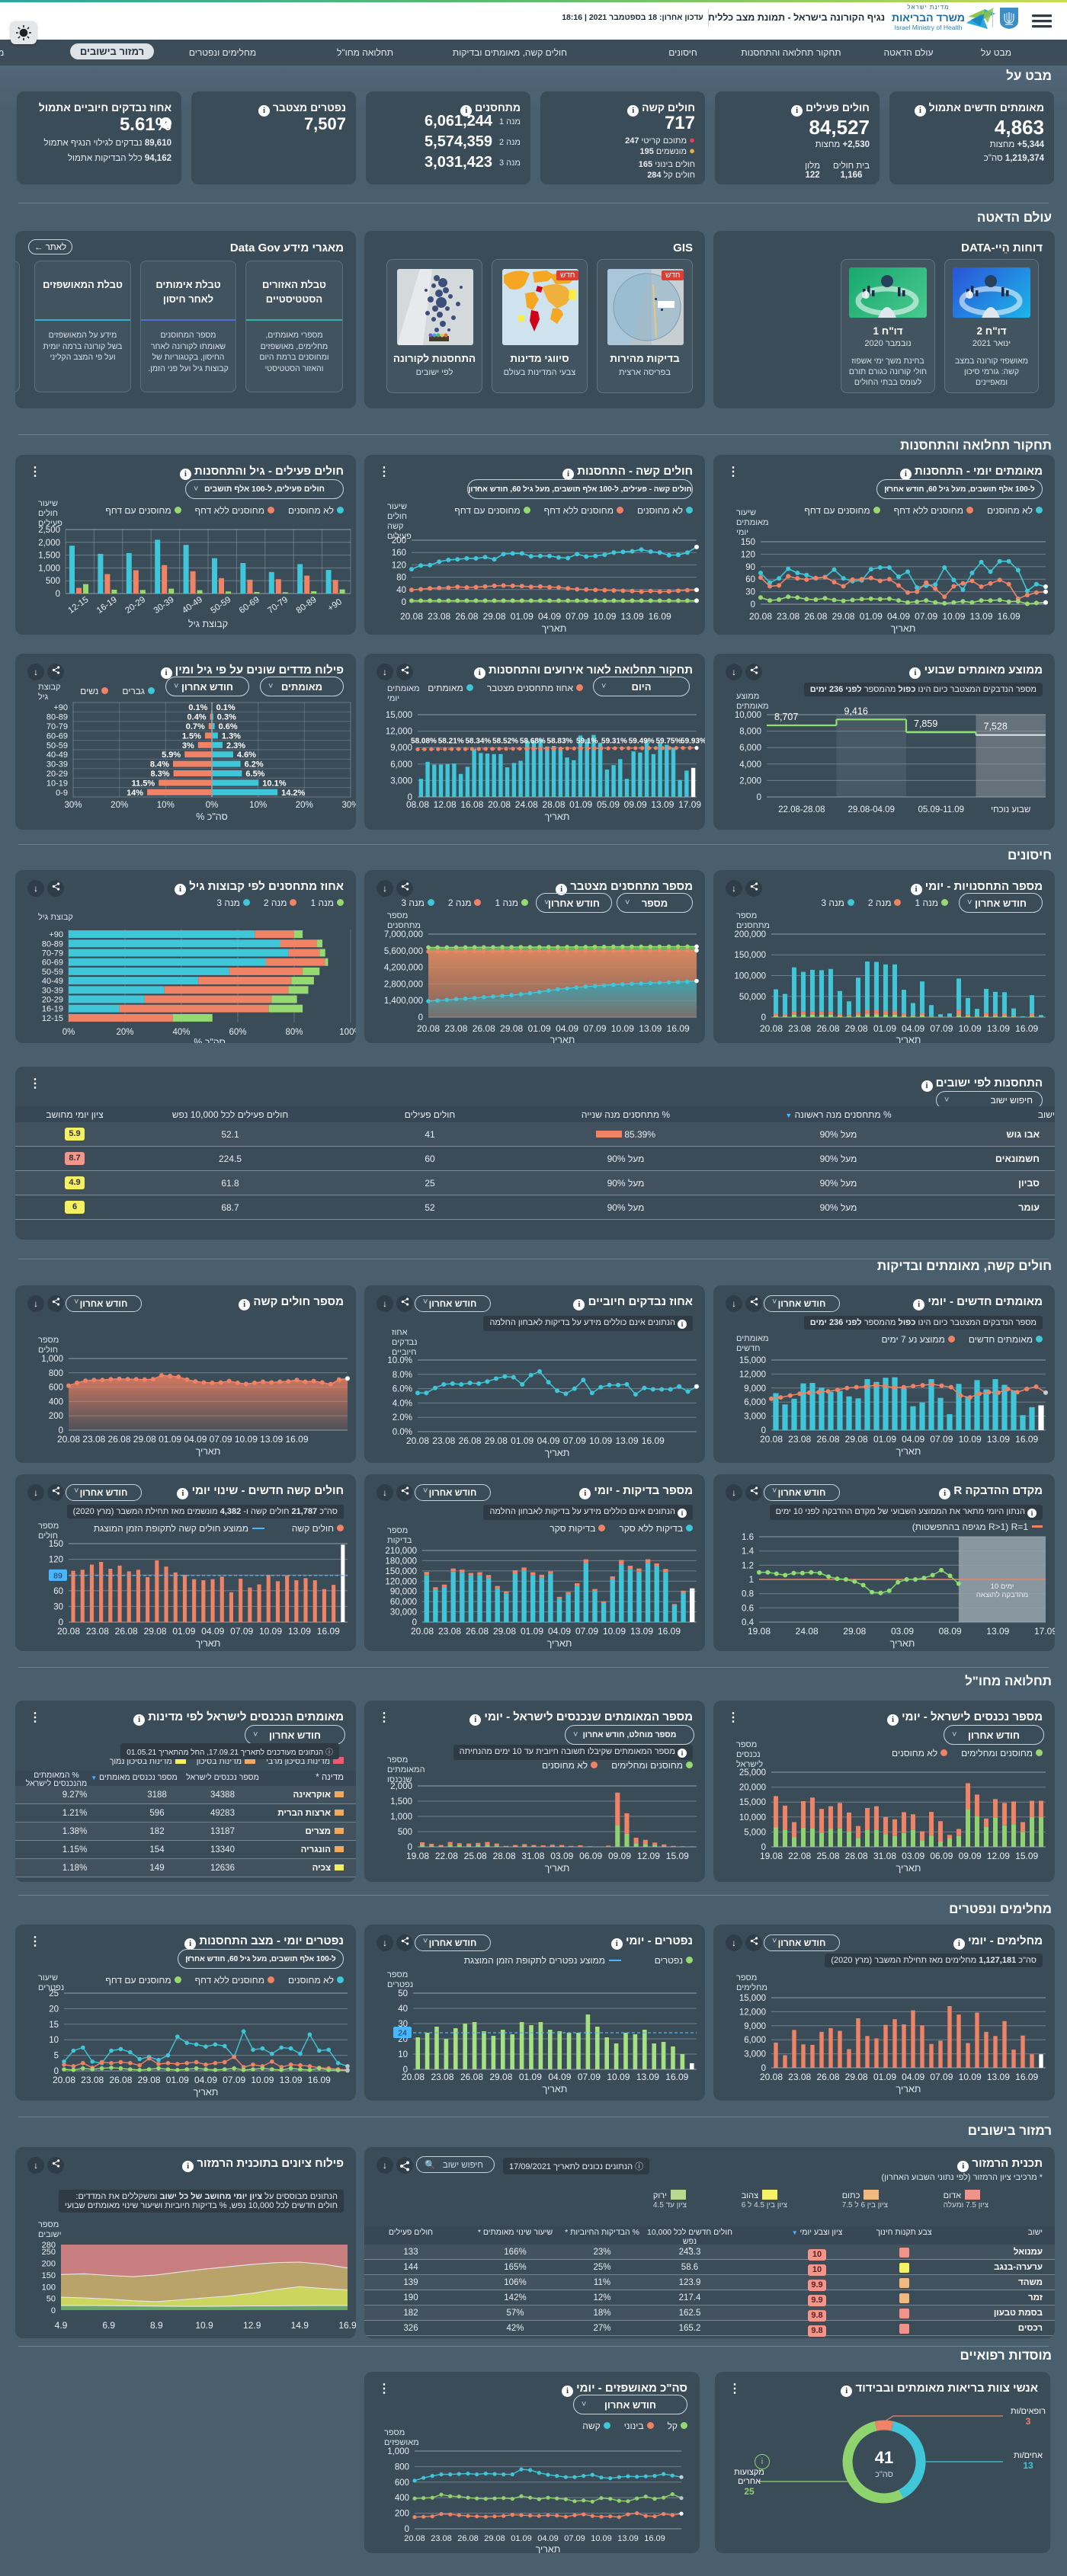 This screenshot has width=1067, height=2576. I want to click on svg-text: 60, so click(750, 579).